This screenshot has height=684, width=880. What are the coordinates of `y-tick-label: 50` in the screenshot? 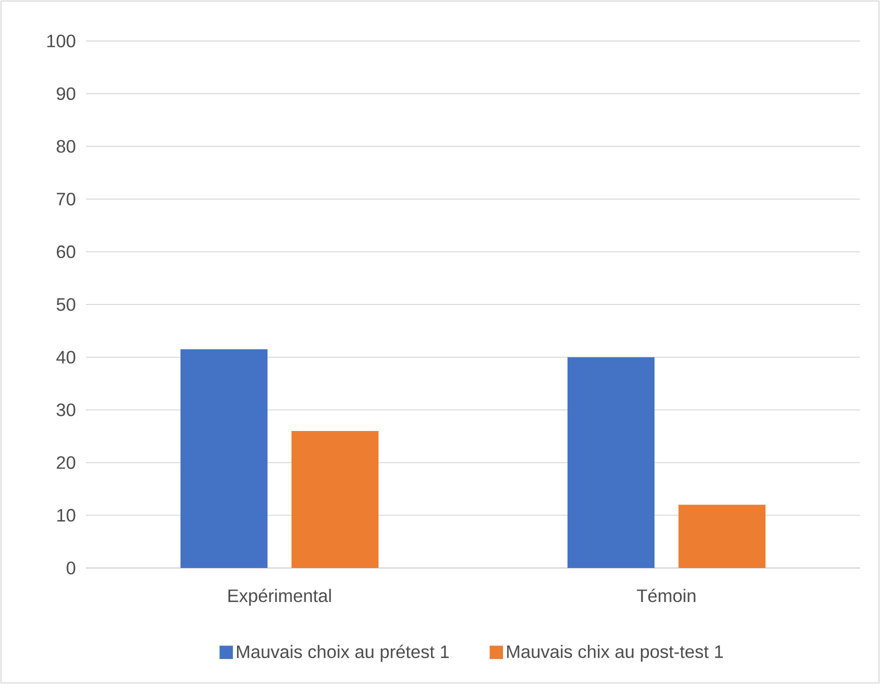 It's located at (66, 304).